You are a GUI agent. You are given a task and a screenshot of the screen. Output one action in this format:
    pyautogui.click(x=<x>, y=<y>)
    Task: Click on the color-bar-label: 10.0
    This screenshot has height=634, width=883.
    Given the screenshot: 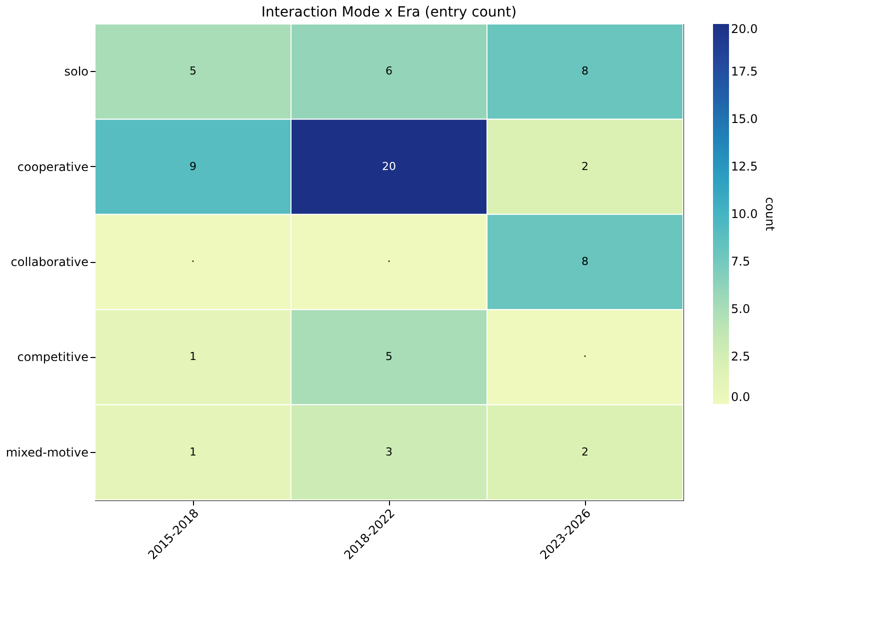 What is the action you would take?
    pyautogui.click(x=744, y=214)
    